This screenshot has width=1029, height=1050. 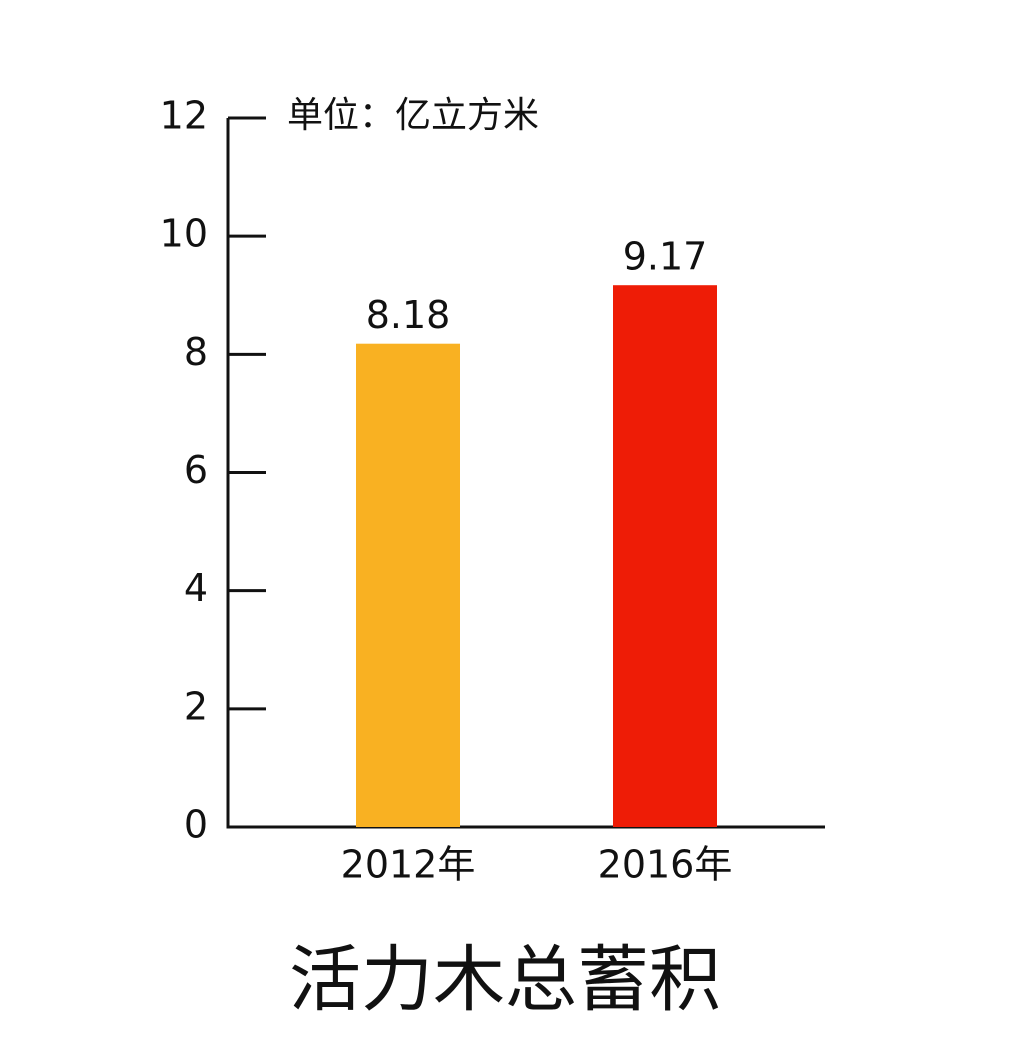 I want to click on unit-label: 单位：亿立方米, so click(x=413, y=115).